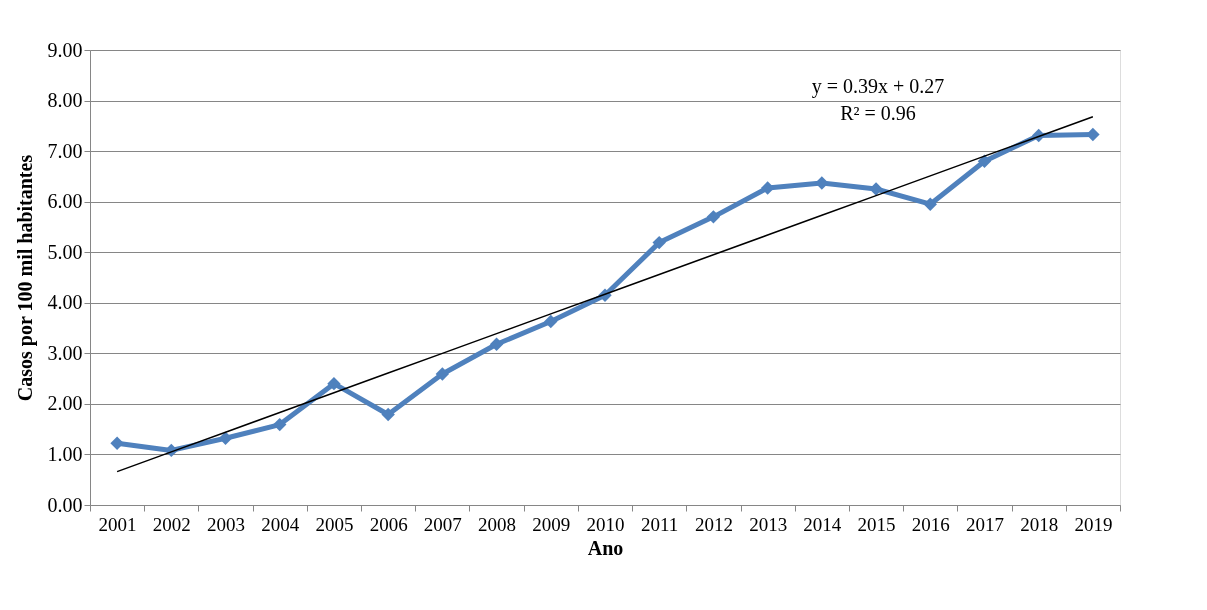  I want to click on x-tick-label: 2008, so click(497, 524).